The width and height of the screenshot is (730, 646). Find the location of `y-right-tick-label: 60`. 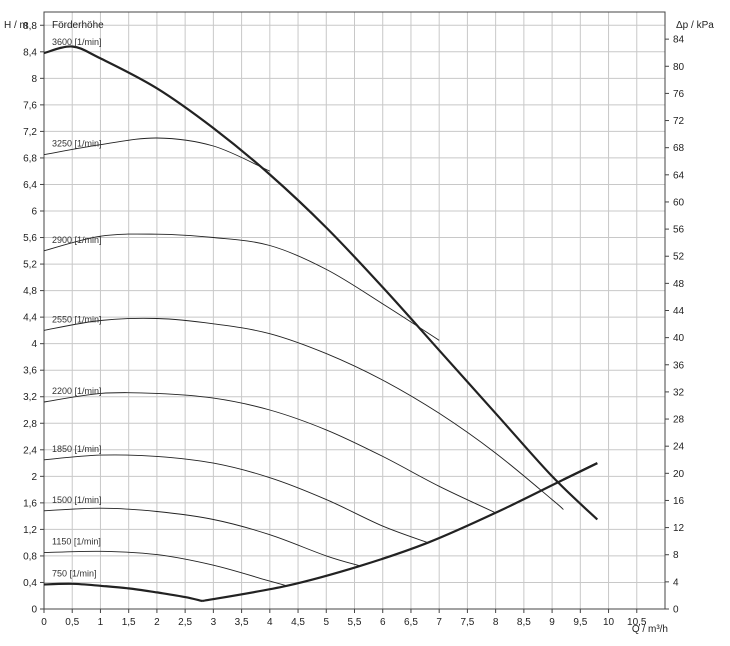

y-right-tick-label: 60 is located at coordinates (679, 202).